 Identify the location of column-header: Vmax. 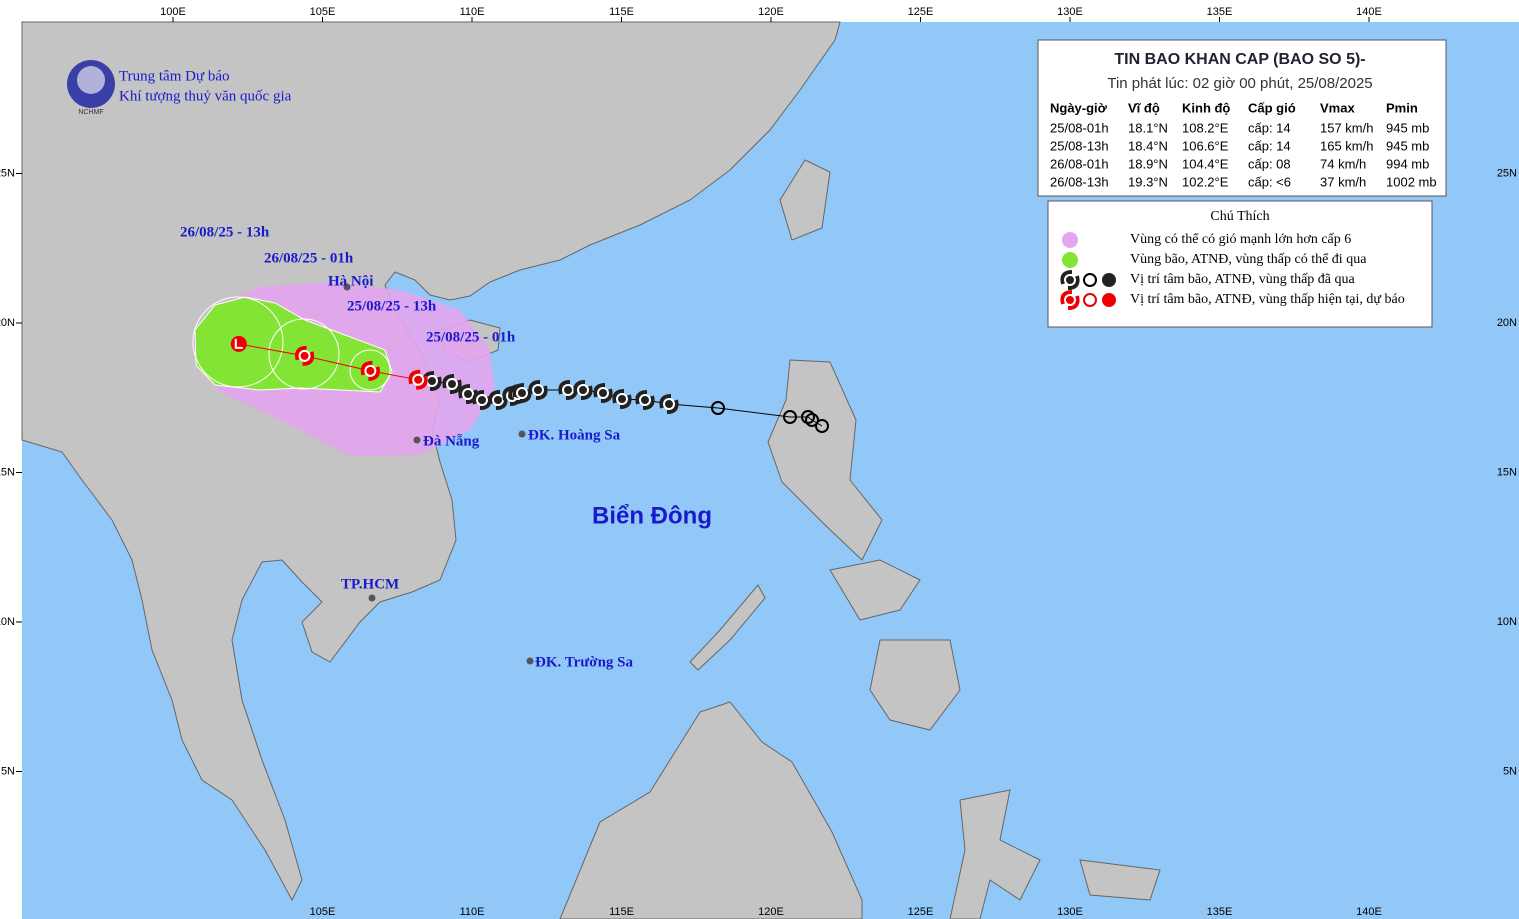
(1337, 107).